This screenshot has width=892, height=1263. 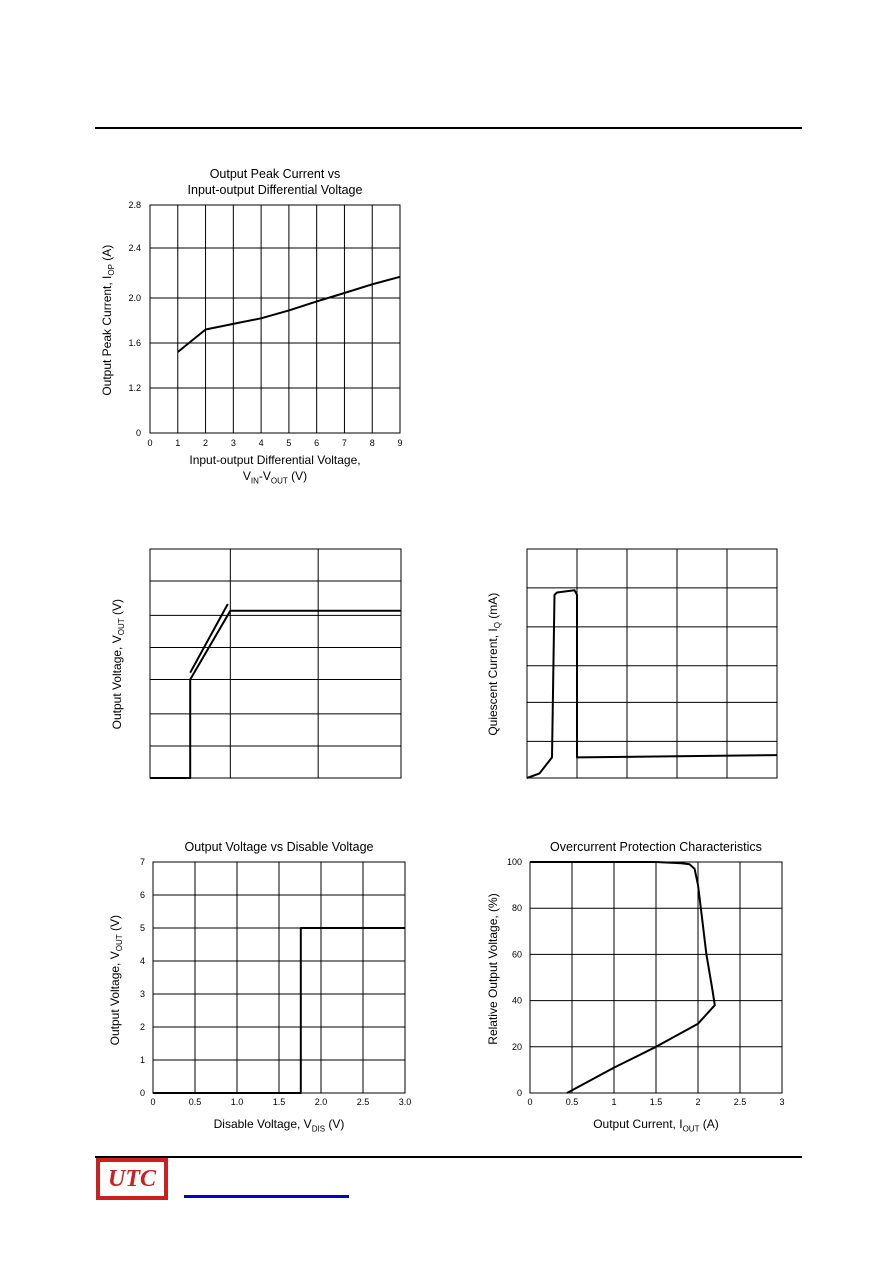 What do you see at coordinates (142, 1027) in the screenshot?
I see `y-tick-label: 2` at bounding box center [142, 1027].